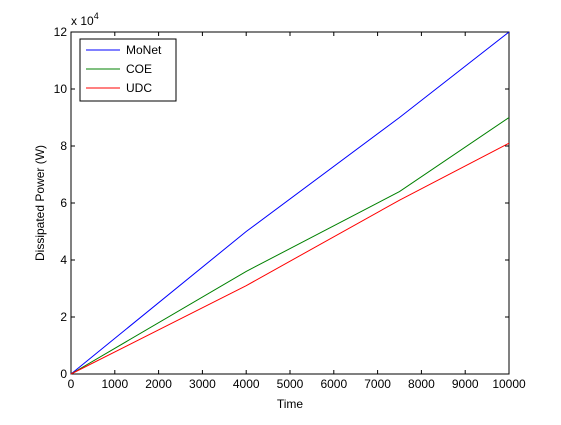 The image size is (561, 425). I want to click on y-tick-label: 12, so click(61, 32).